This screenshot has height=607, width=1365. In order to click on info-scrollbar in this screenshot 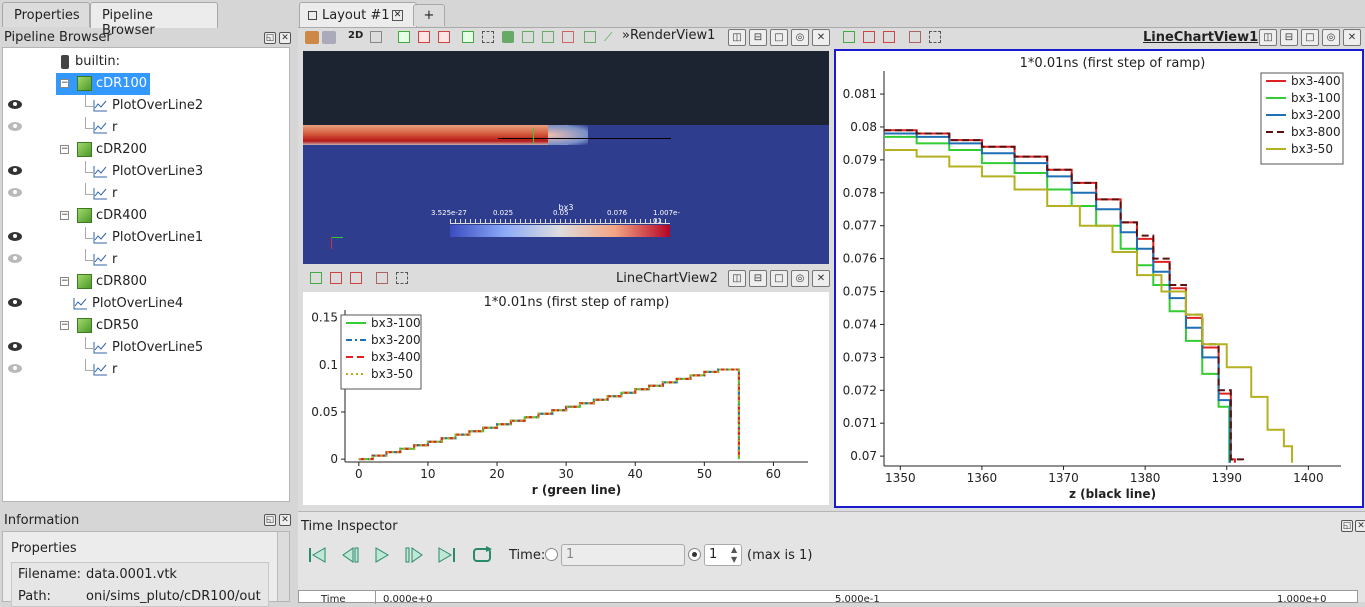, I will do `click(283, 566)`.